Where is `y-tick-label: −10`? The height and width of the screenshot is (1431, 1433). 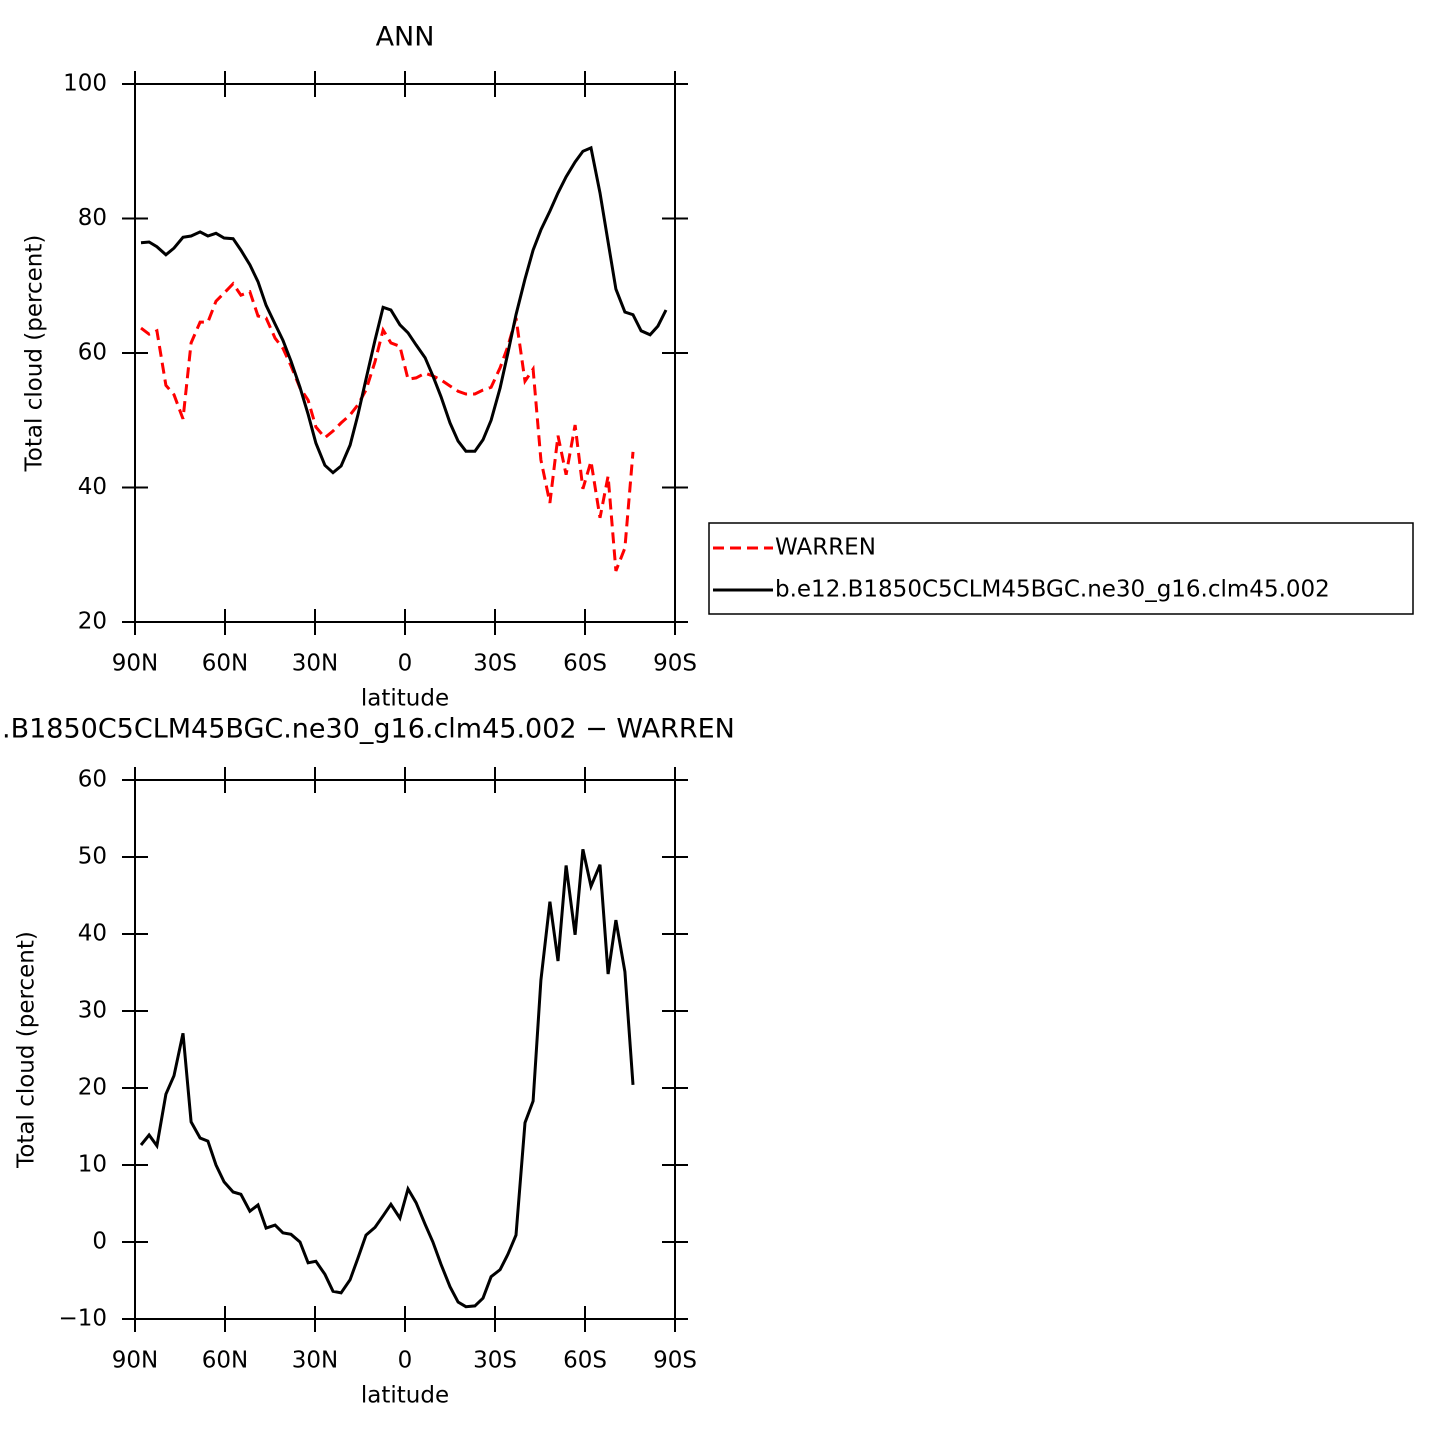 y-tick-label: −10 is located at coordinates (82, 1319).